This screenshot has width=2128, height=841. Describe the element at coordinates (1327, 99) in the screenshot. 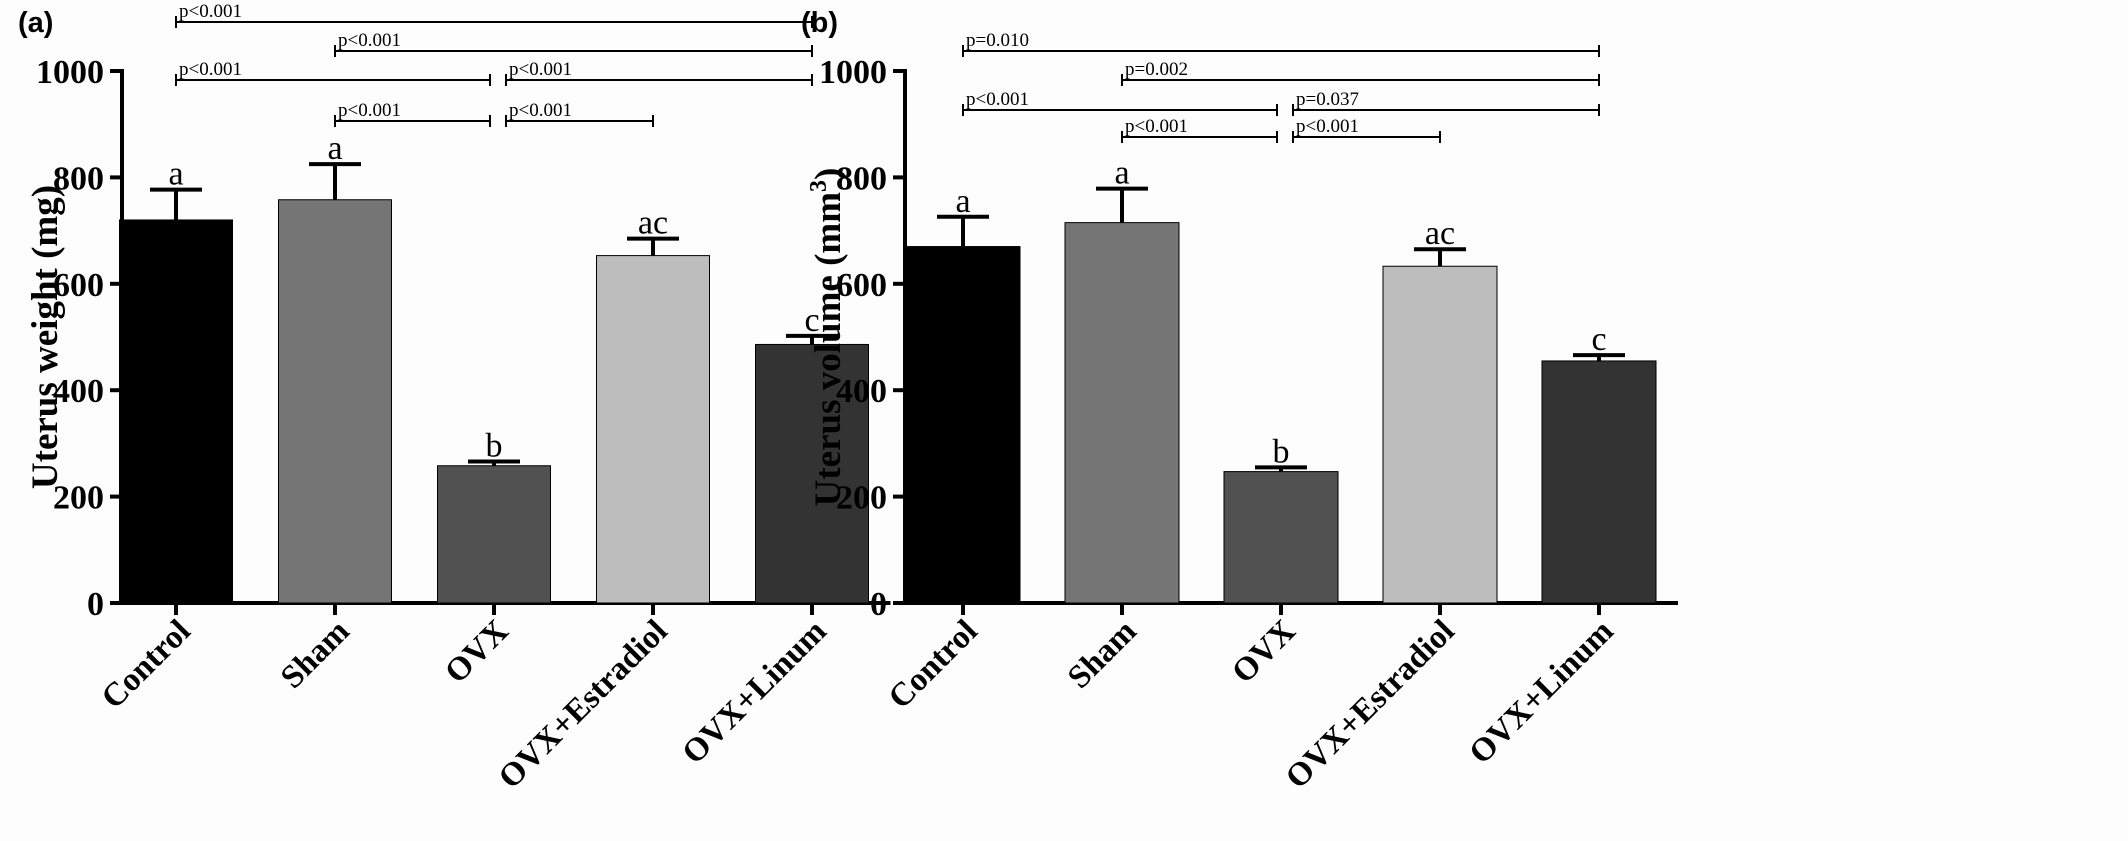

I see `p-value-label: p=0.037` at that location.